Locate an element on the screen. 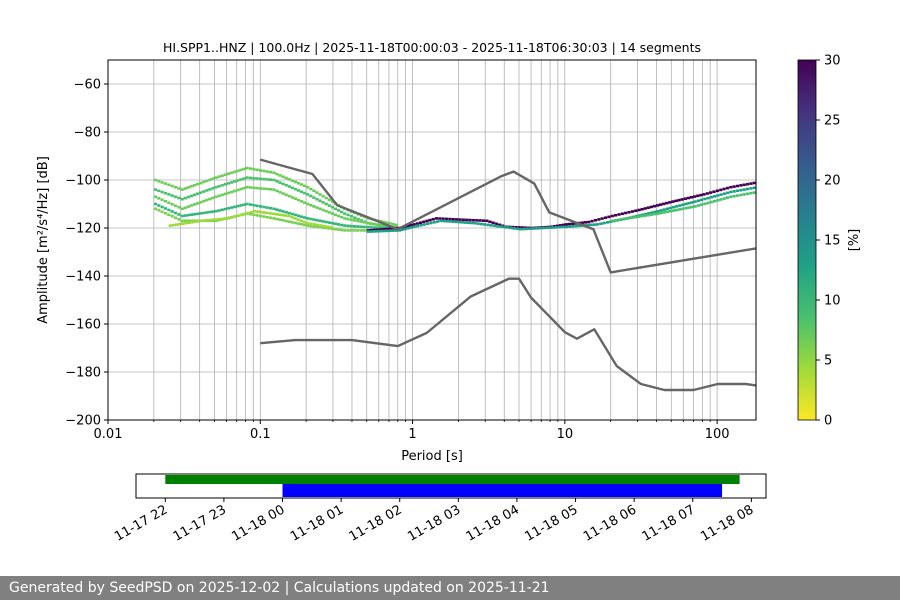 This screenshot has width=900, height=600. y-tick-label: −200 is located at coordinates (83, 421).